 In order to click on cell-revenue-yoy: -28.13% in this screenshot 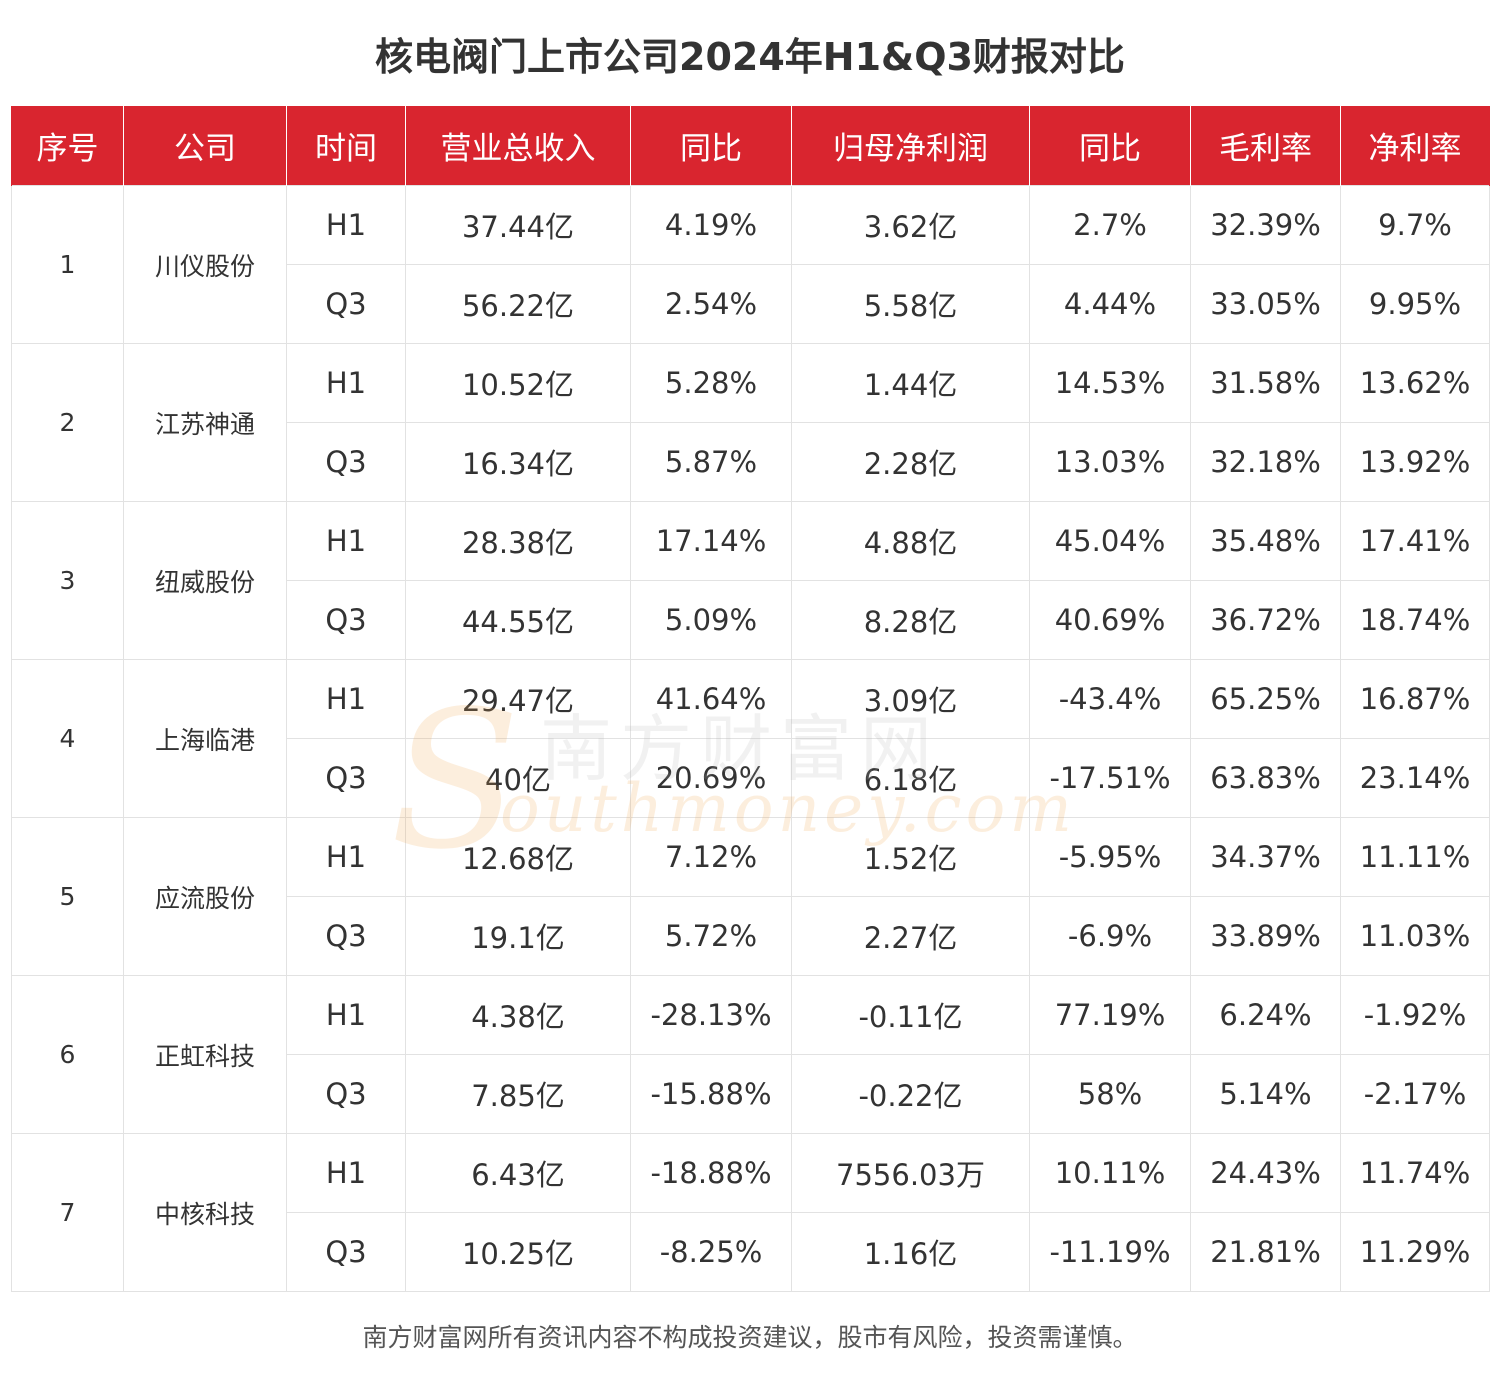, I will do `click(711, 1015)`.